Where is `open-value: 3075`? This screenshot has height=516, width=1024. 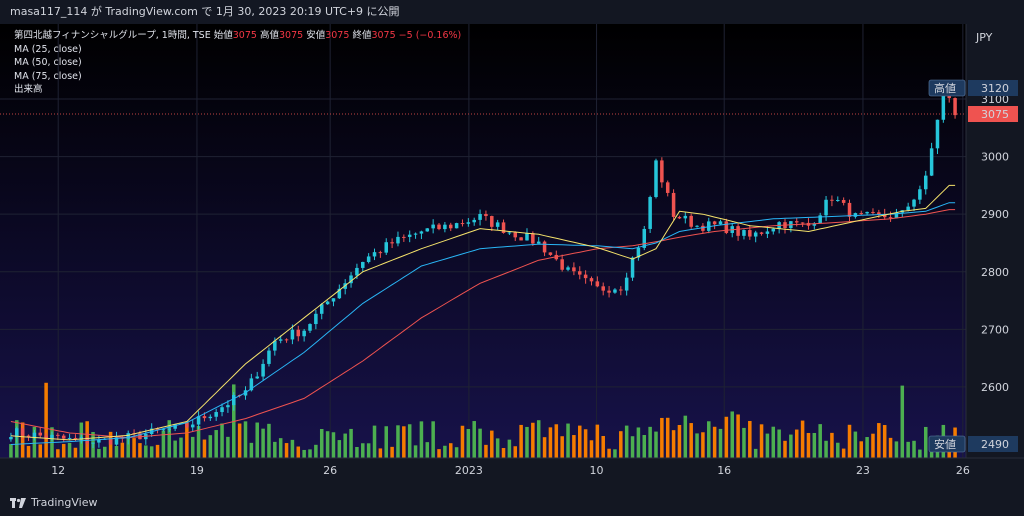 open-value: 3075 is located at coordinates (244, 35).